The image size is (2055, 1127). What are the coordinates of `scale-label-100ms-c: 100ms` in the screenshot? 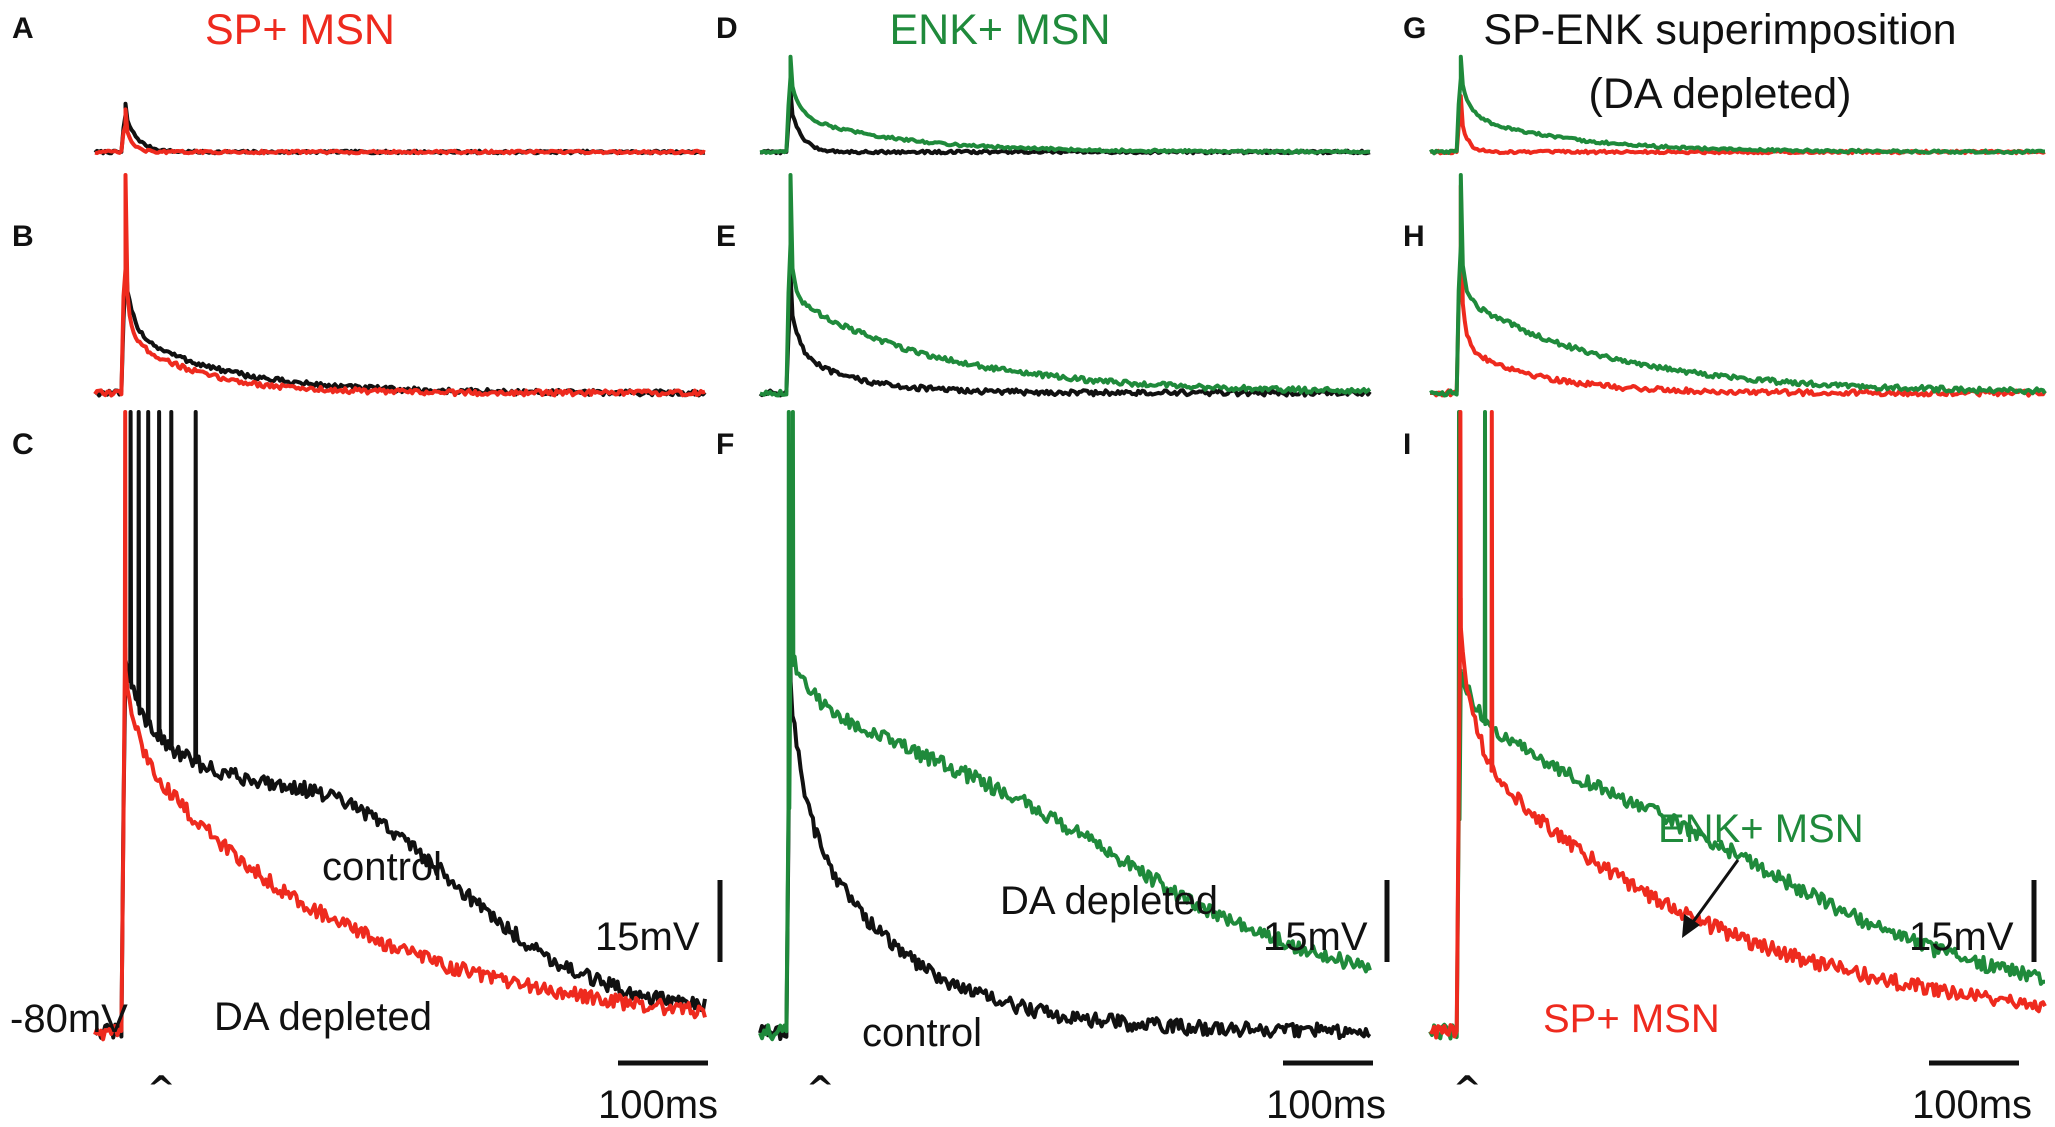 It's located at (658, 1105).